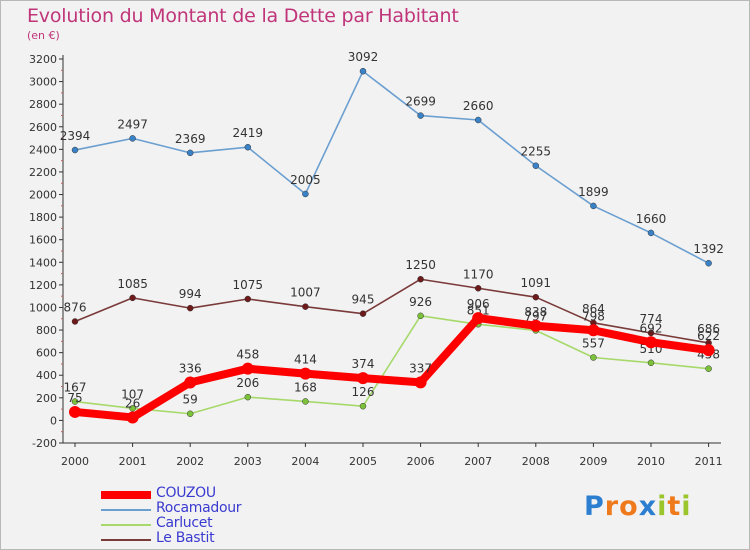 The height and width of the screenshot is (550, 750). I want to click on legend-label-couzou: COUZOU, so click(186, 493).